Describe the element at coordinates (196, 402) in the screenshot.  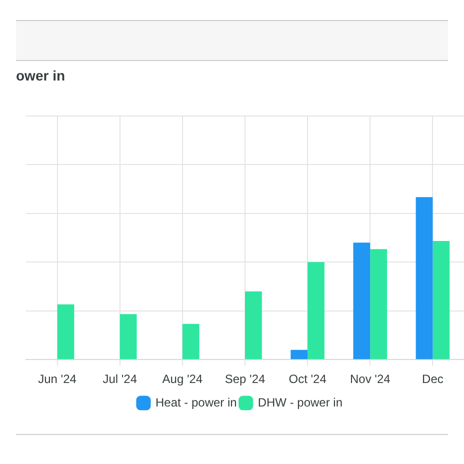
I see `legend-label: Heat - power in` at that location.